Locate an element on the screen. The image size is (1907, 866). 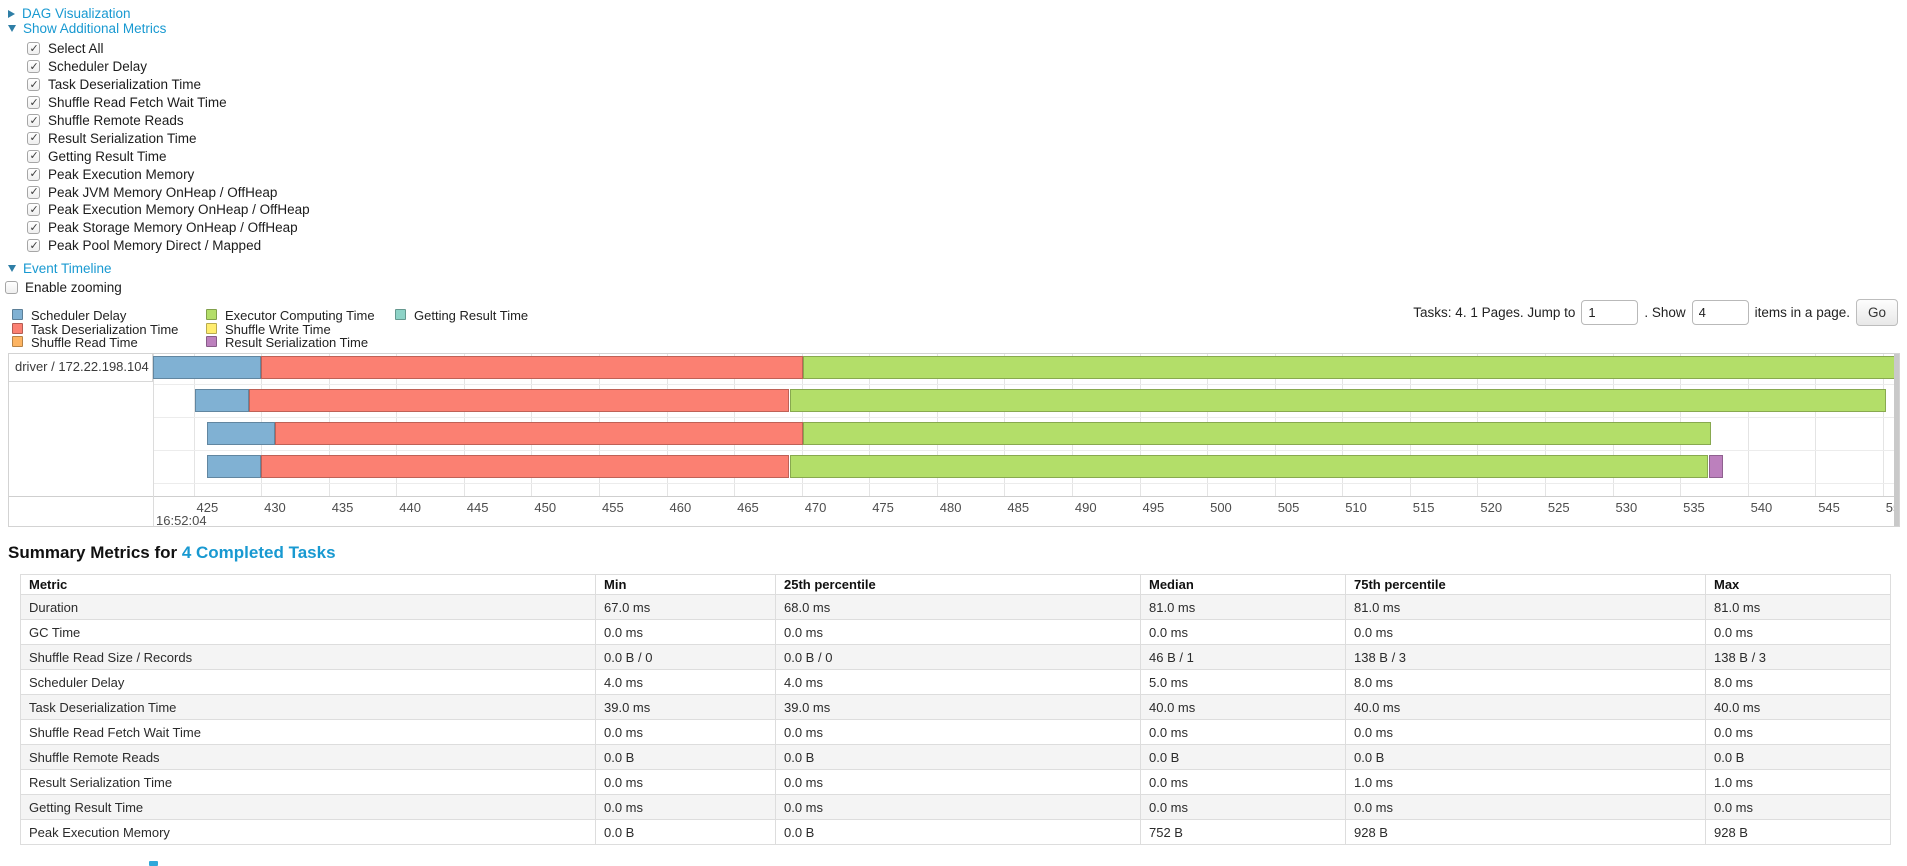
items-per-page-input is located at coordinates (1720, 312).